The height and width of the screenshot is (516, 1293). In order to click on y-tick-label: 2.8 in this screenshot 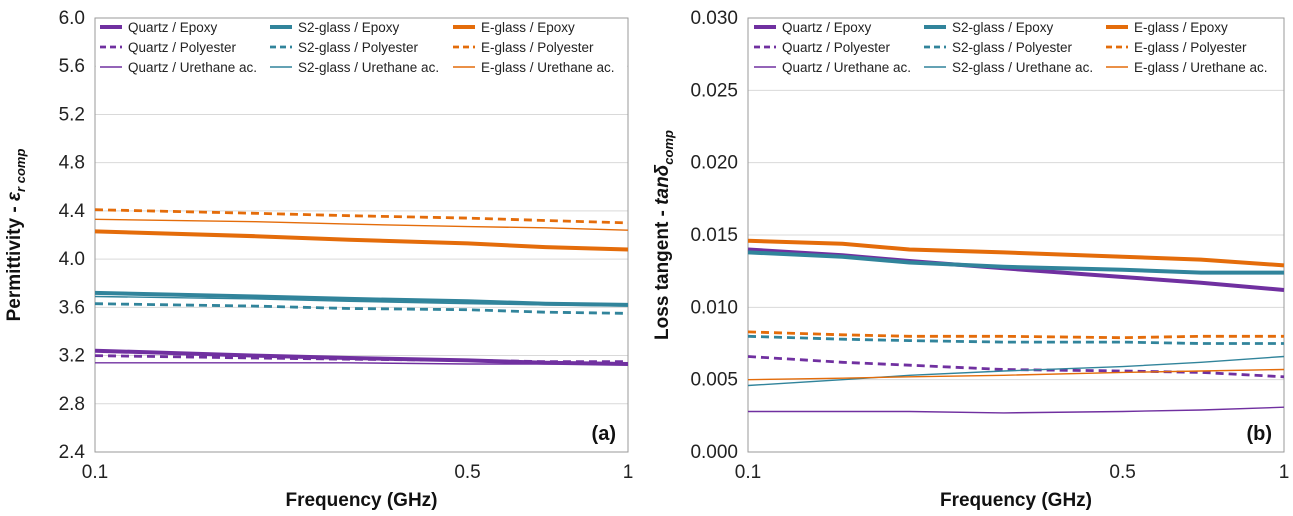, I will do `click(72, 404)`.